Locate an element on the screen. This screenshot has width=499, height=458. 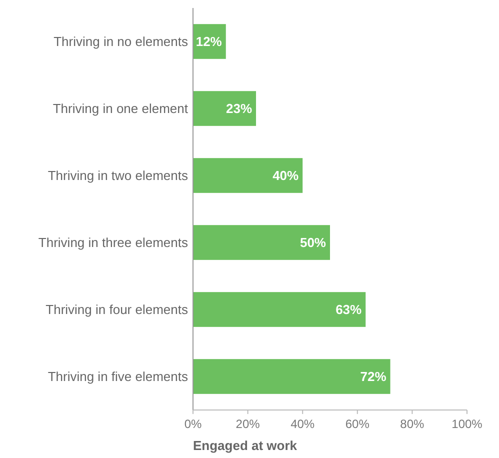
x-tick-label: 20% is located at coordinates (248, 424).